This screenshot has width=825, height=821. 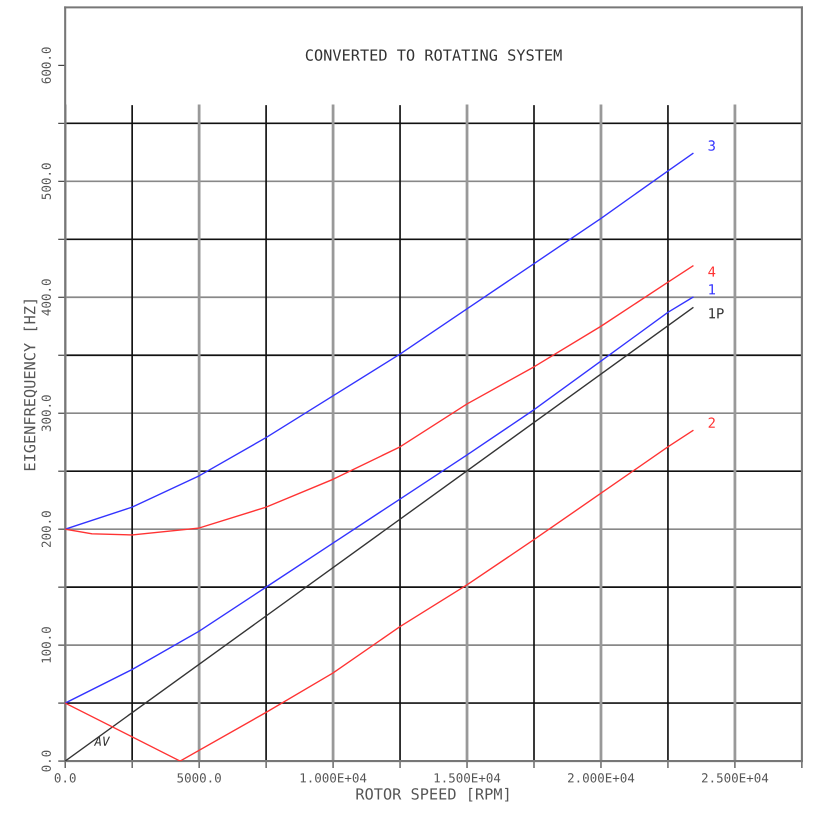 I want to click on series-label: 4, so click(x=712, y=271).